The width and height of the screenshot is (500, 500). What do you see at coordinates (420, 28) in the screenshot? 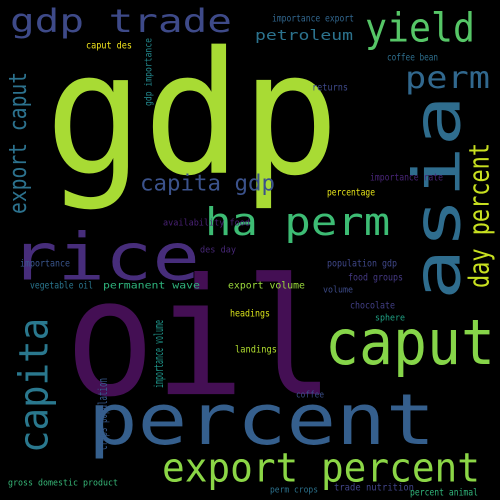
I see `word-yield: yield` at bounding box center [420, 28].